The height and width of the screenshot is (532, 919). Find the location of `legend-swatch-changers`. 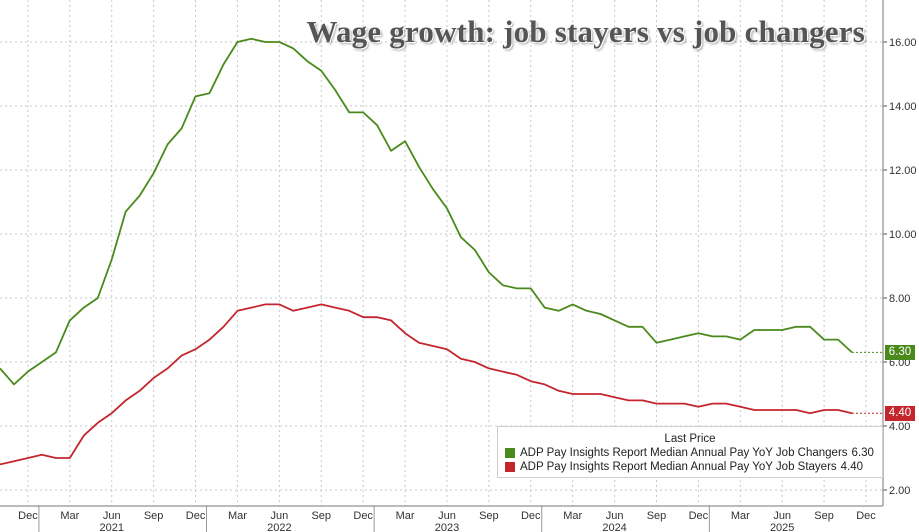

legend-swatch-changers is located at coordinates (510, 453).